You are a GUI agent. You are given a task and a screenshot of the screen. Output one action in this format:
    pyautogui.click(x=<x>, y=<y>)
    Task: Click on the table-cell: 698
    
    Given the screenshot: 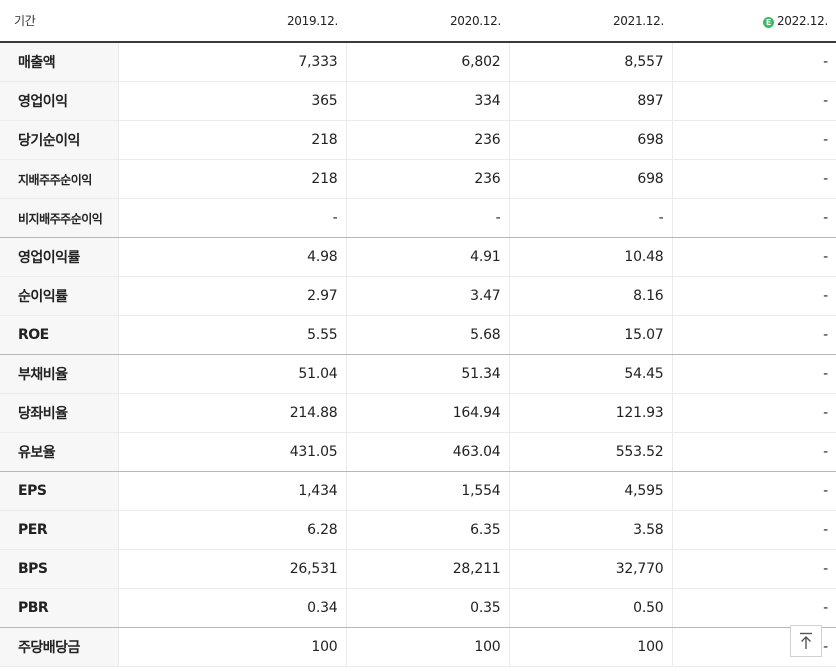 What is the action you would take?
    pyautogui.click(x=590, y=179)
    